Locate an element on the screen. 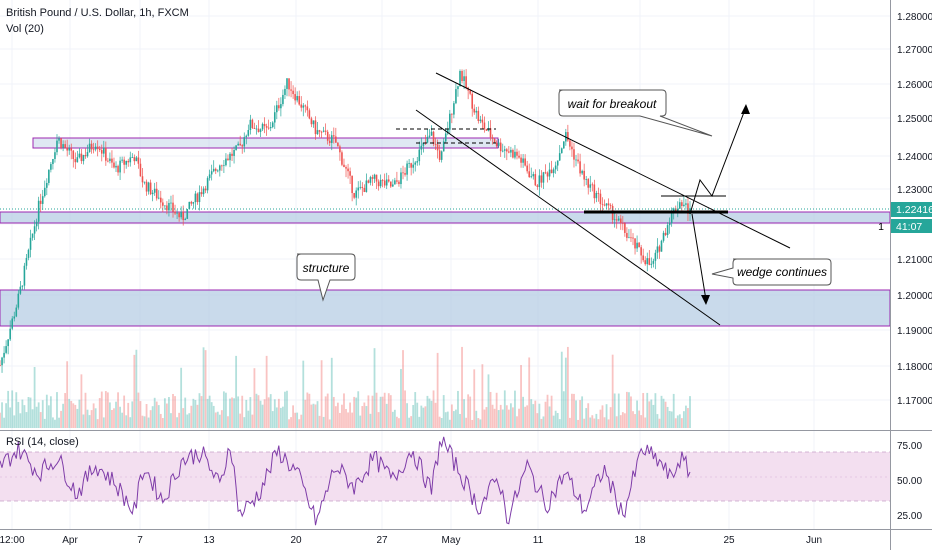 This screenshot has width=932, height=550. price-tick-label: 1.25000 is located at coordinates (914, 119).